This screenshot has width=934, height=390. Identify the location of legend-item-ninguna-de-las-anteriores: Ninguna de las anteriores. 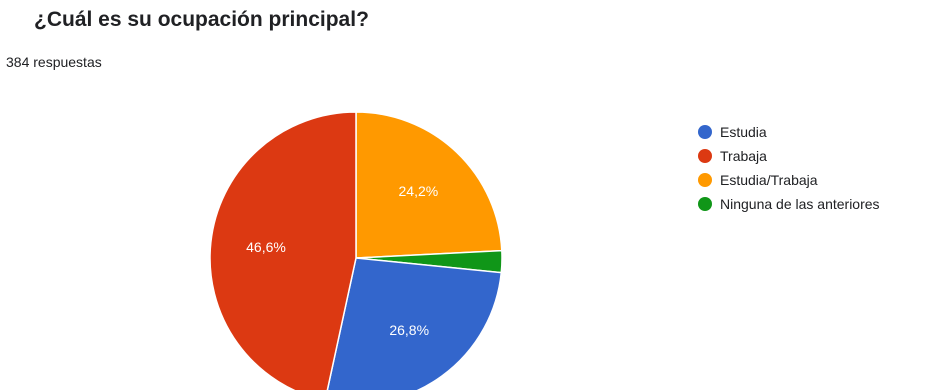
(789, 204).